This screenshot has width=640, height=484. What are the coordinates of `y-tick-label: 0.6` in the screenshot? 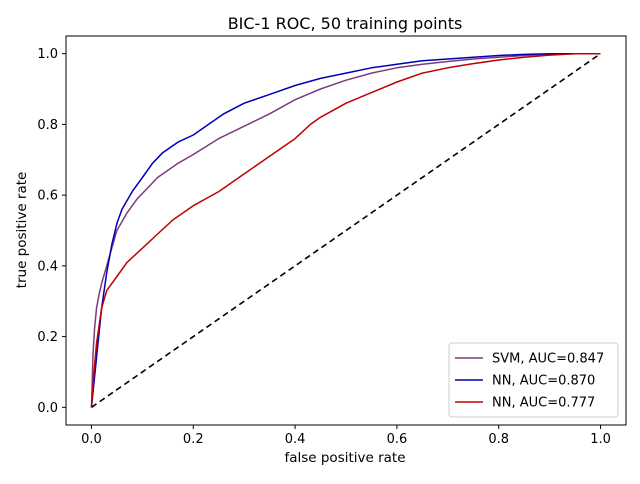 It's located at (47, 196).